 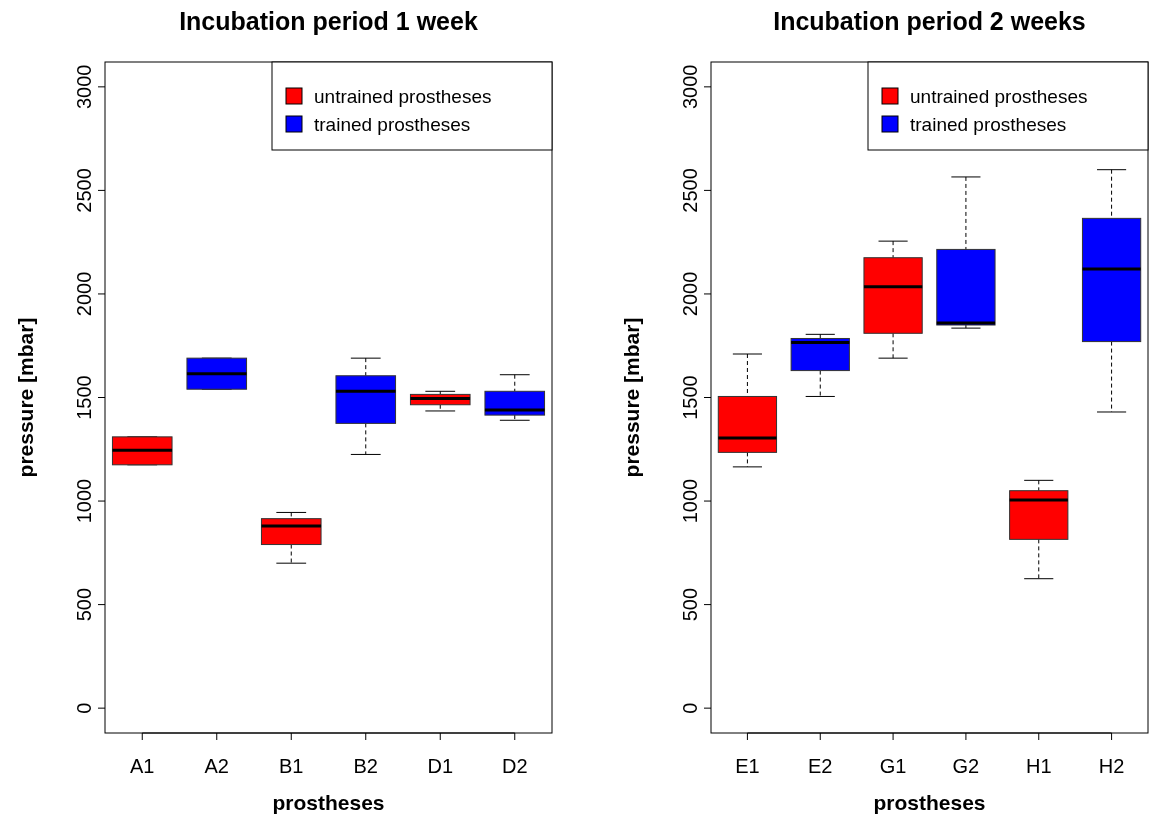 What do you see at coordinates (440, 766) in the screenshot?
I see `x-tick-label: D1` at bounding box center [440, 766].